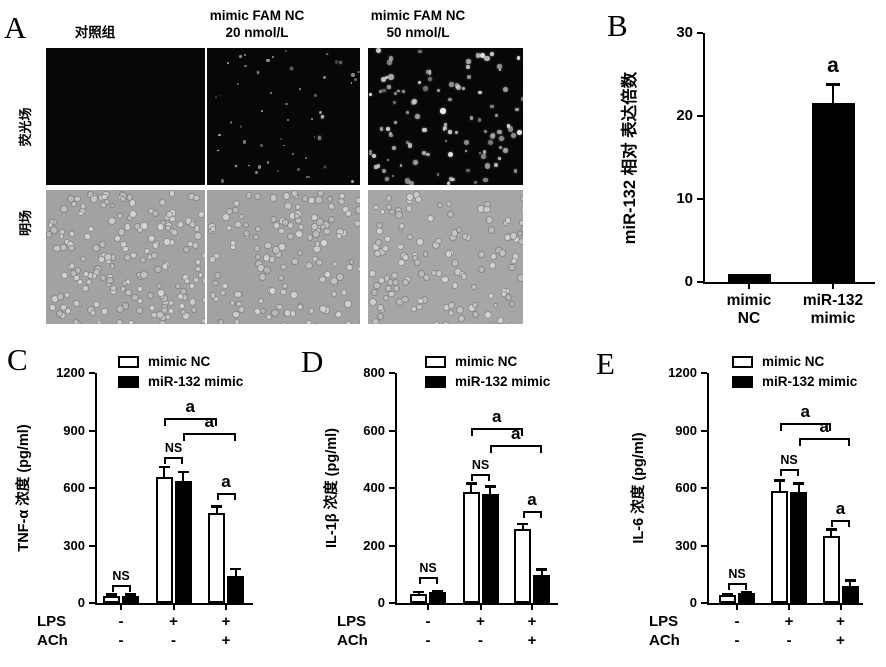 Image resolution: width=886 pixels, height=667 pixels. I want to click on y-tick-label: 400, so click(374, 487).